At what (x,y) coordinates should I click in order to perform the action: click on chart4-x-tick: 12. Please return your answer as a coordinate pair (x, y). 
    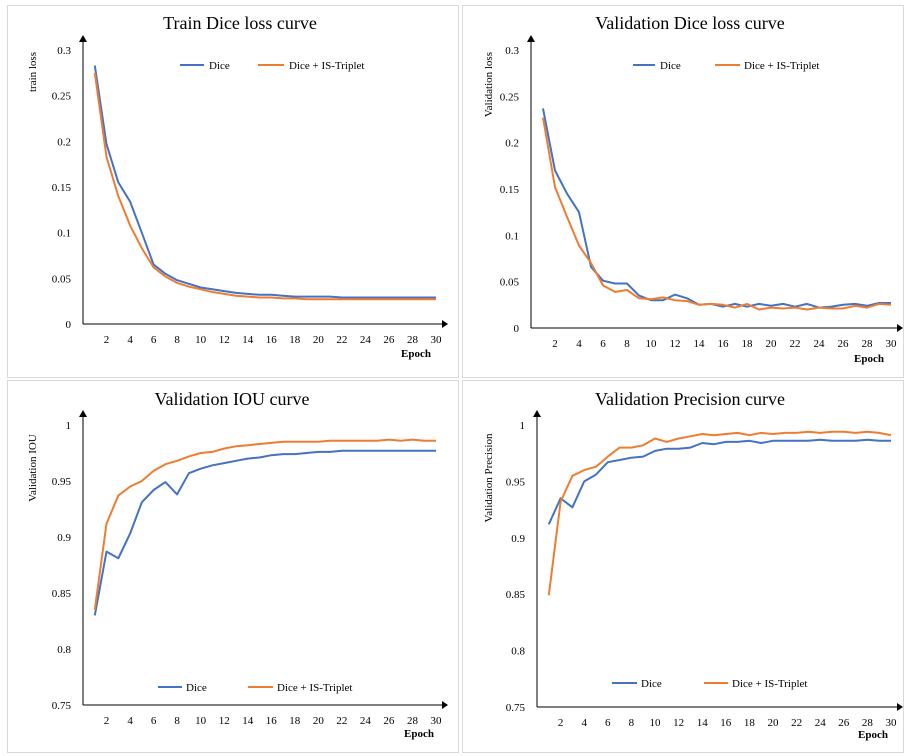
    Looking at the image, I should click on (678, 723).